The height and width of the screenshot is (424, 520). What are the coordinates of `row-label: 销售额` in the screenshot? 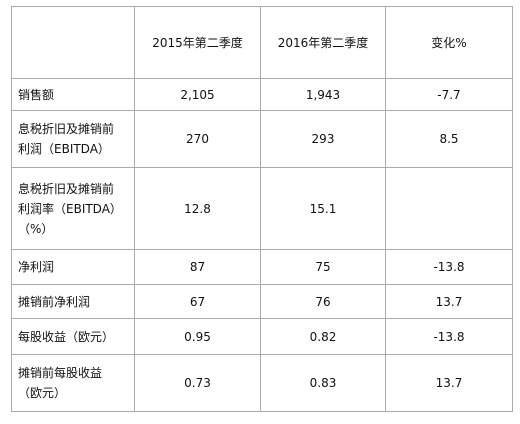 It's located at (73, 94).